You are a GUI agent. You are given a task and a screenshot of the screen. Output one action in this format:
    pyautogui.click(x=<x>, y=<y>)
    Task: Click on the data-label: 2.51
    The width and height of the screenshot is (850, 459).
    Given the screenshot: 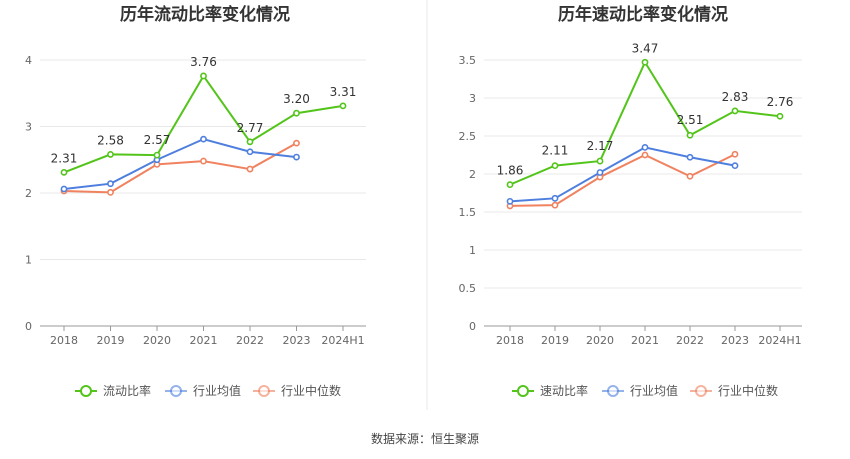 What is the action you would take?
    pyautogui.click(x=690, y=120)
    